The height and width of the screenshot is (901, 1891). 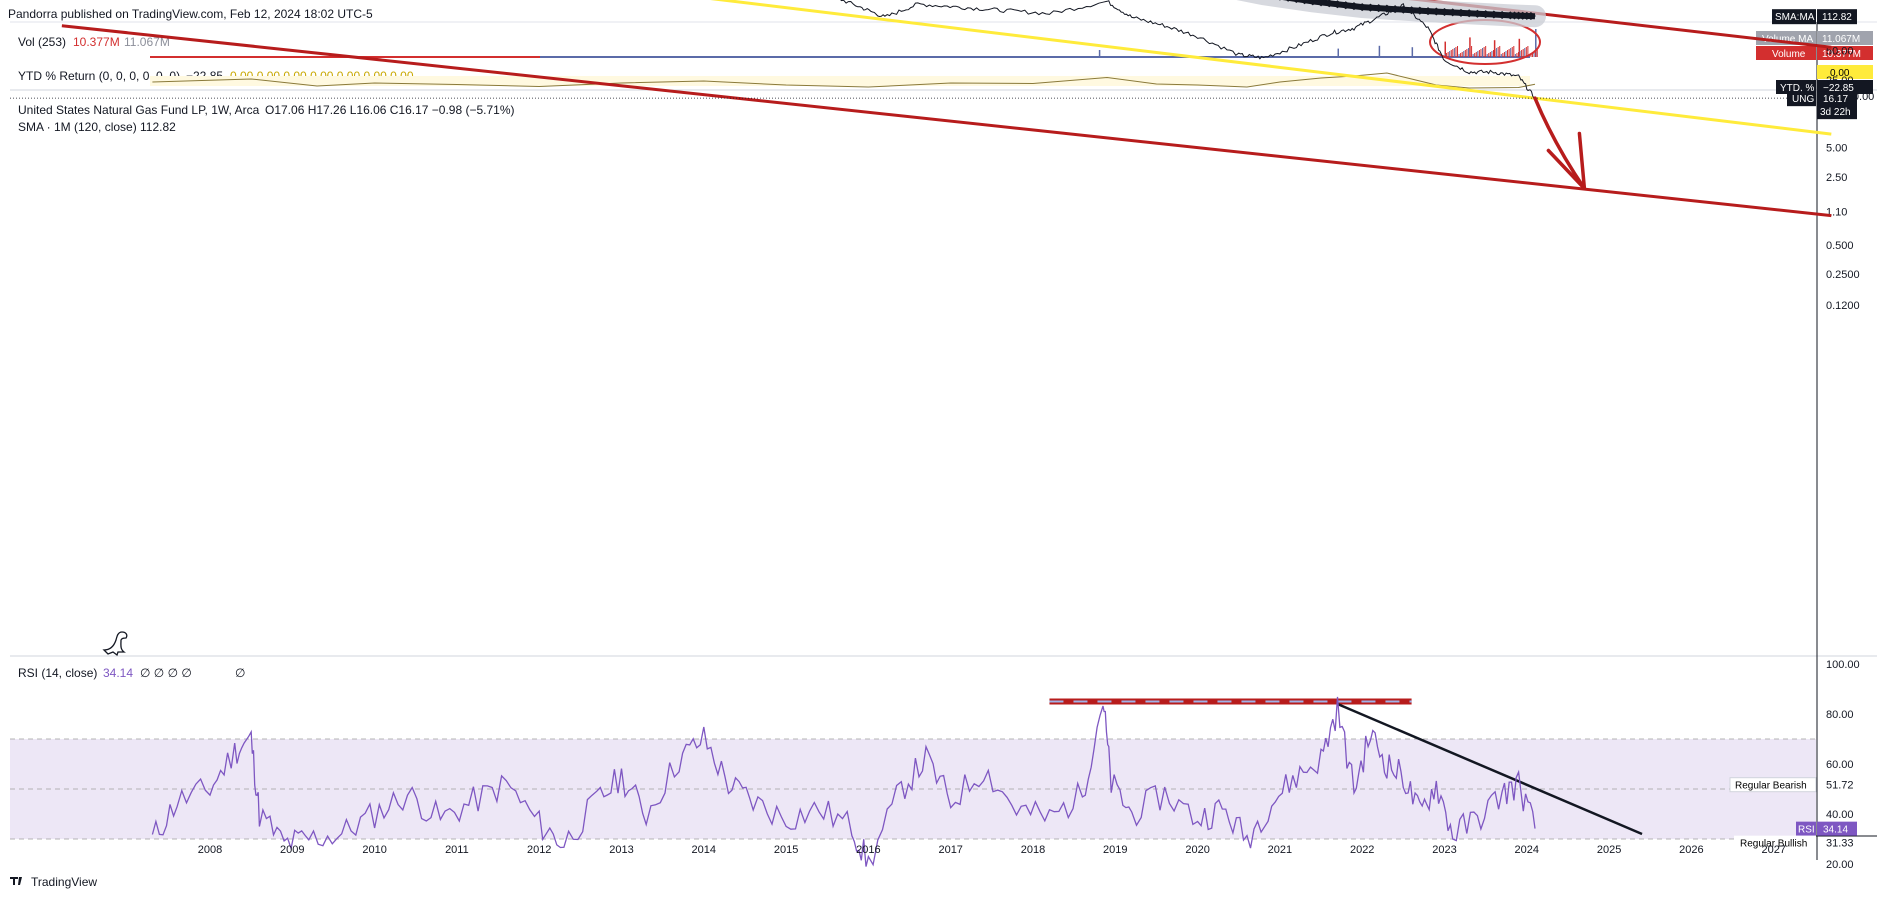 What do you see at coordinates (1318, 43) in the screenshot?
I see `volume-bars` at bounding box center [1318, 43].